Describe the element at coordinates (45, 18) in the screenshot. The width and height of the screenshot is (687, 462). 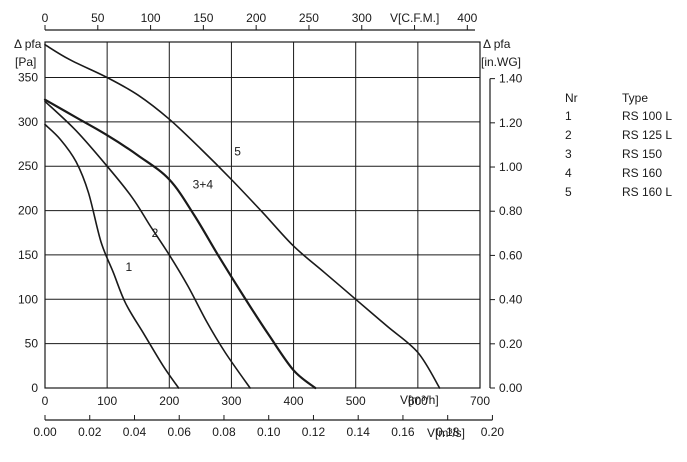
I see `top-tick-label: 0` at that location.